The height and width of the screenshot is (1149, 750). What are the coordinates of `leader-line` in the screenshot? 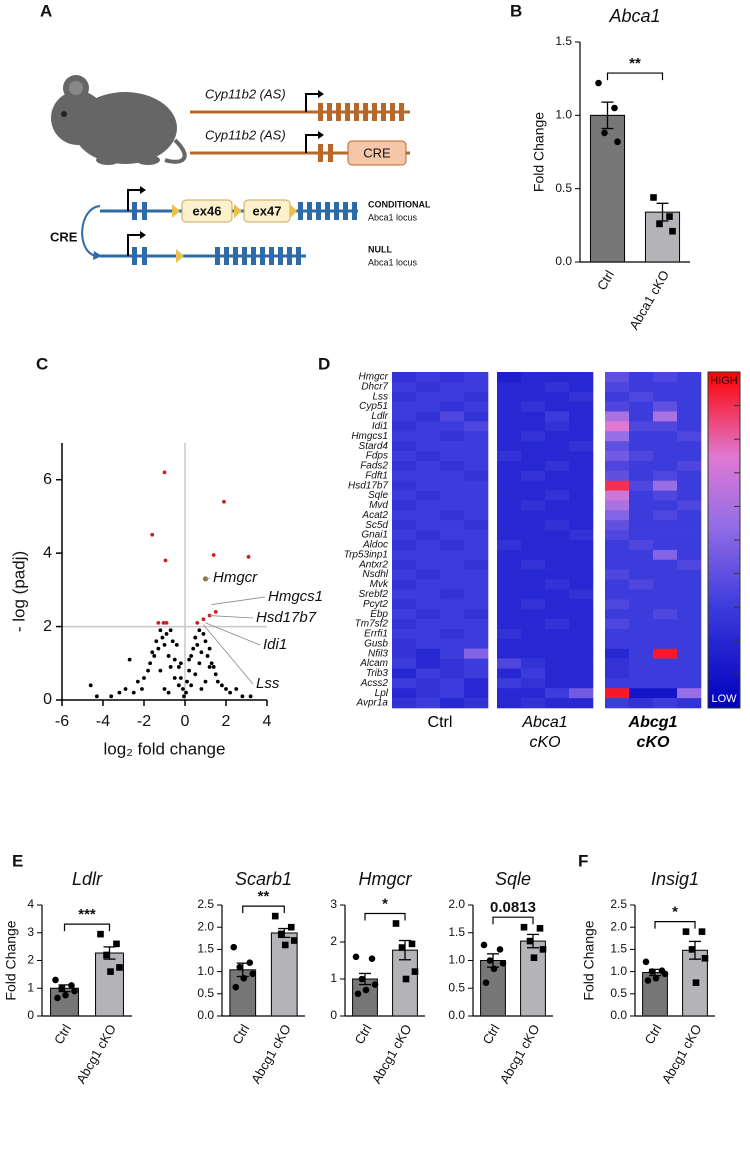 It's located at (208, 578).